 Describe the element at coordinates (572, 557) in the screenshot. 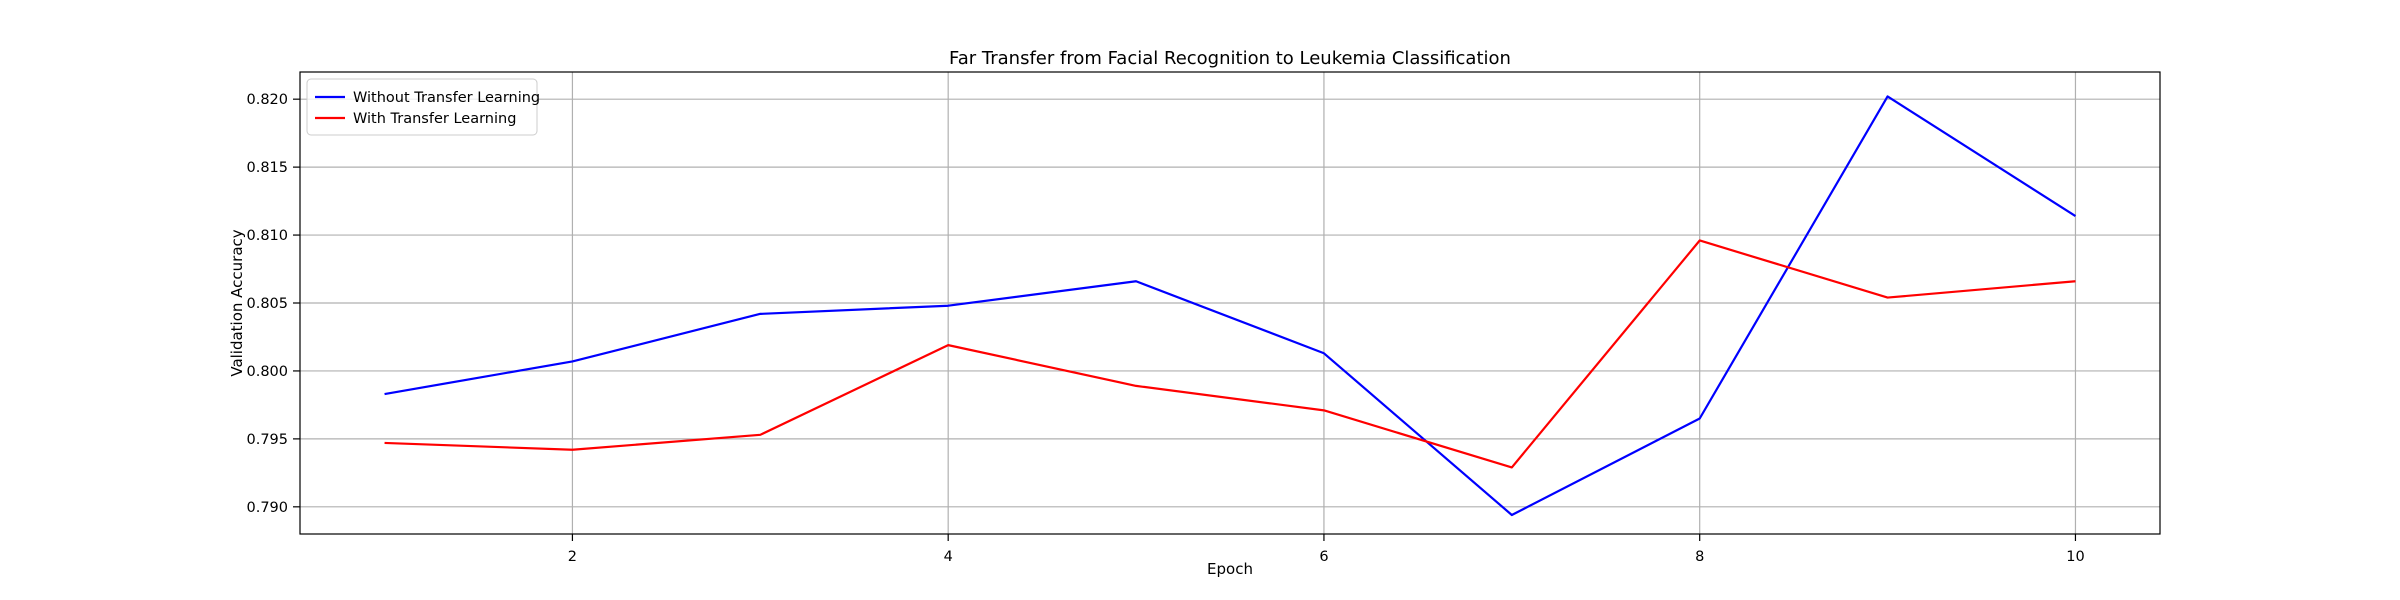

I see `x-tick-label: 2` at that location.